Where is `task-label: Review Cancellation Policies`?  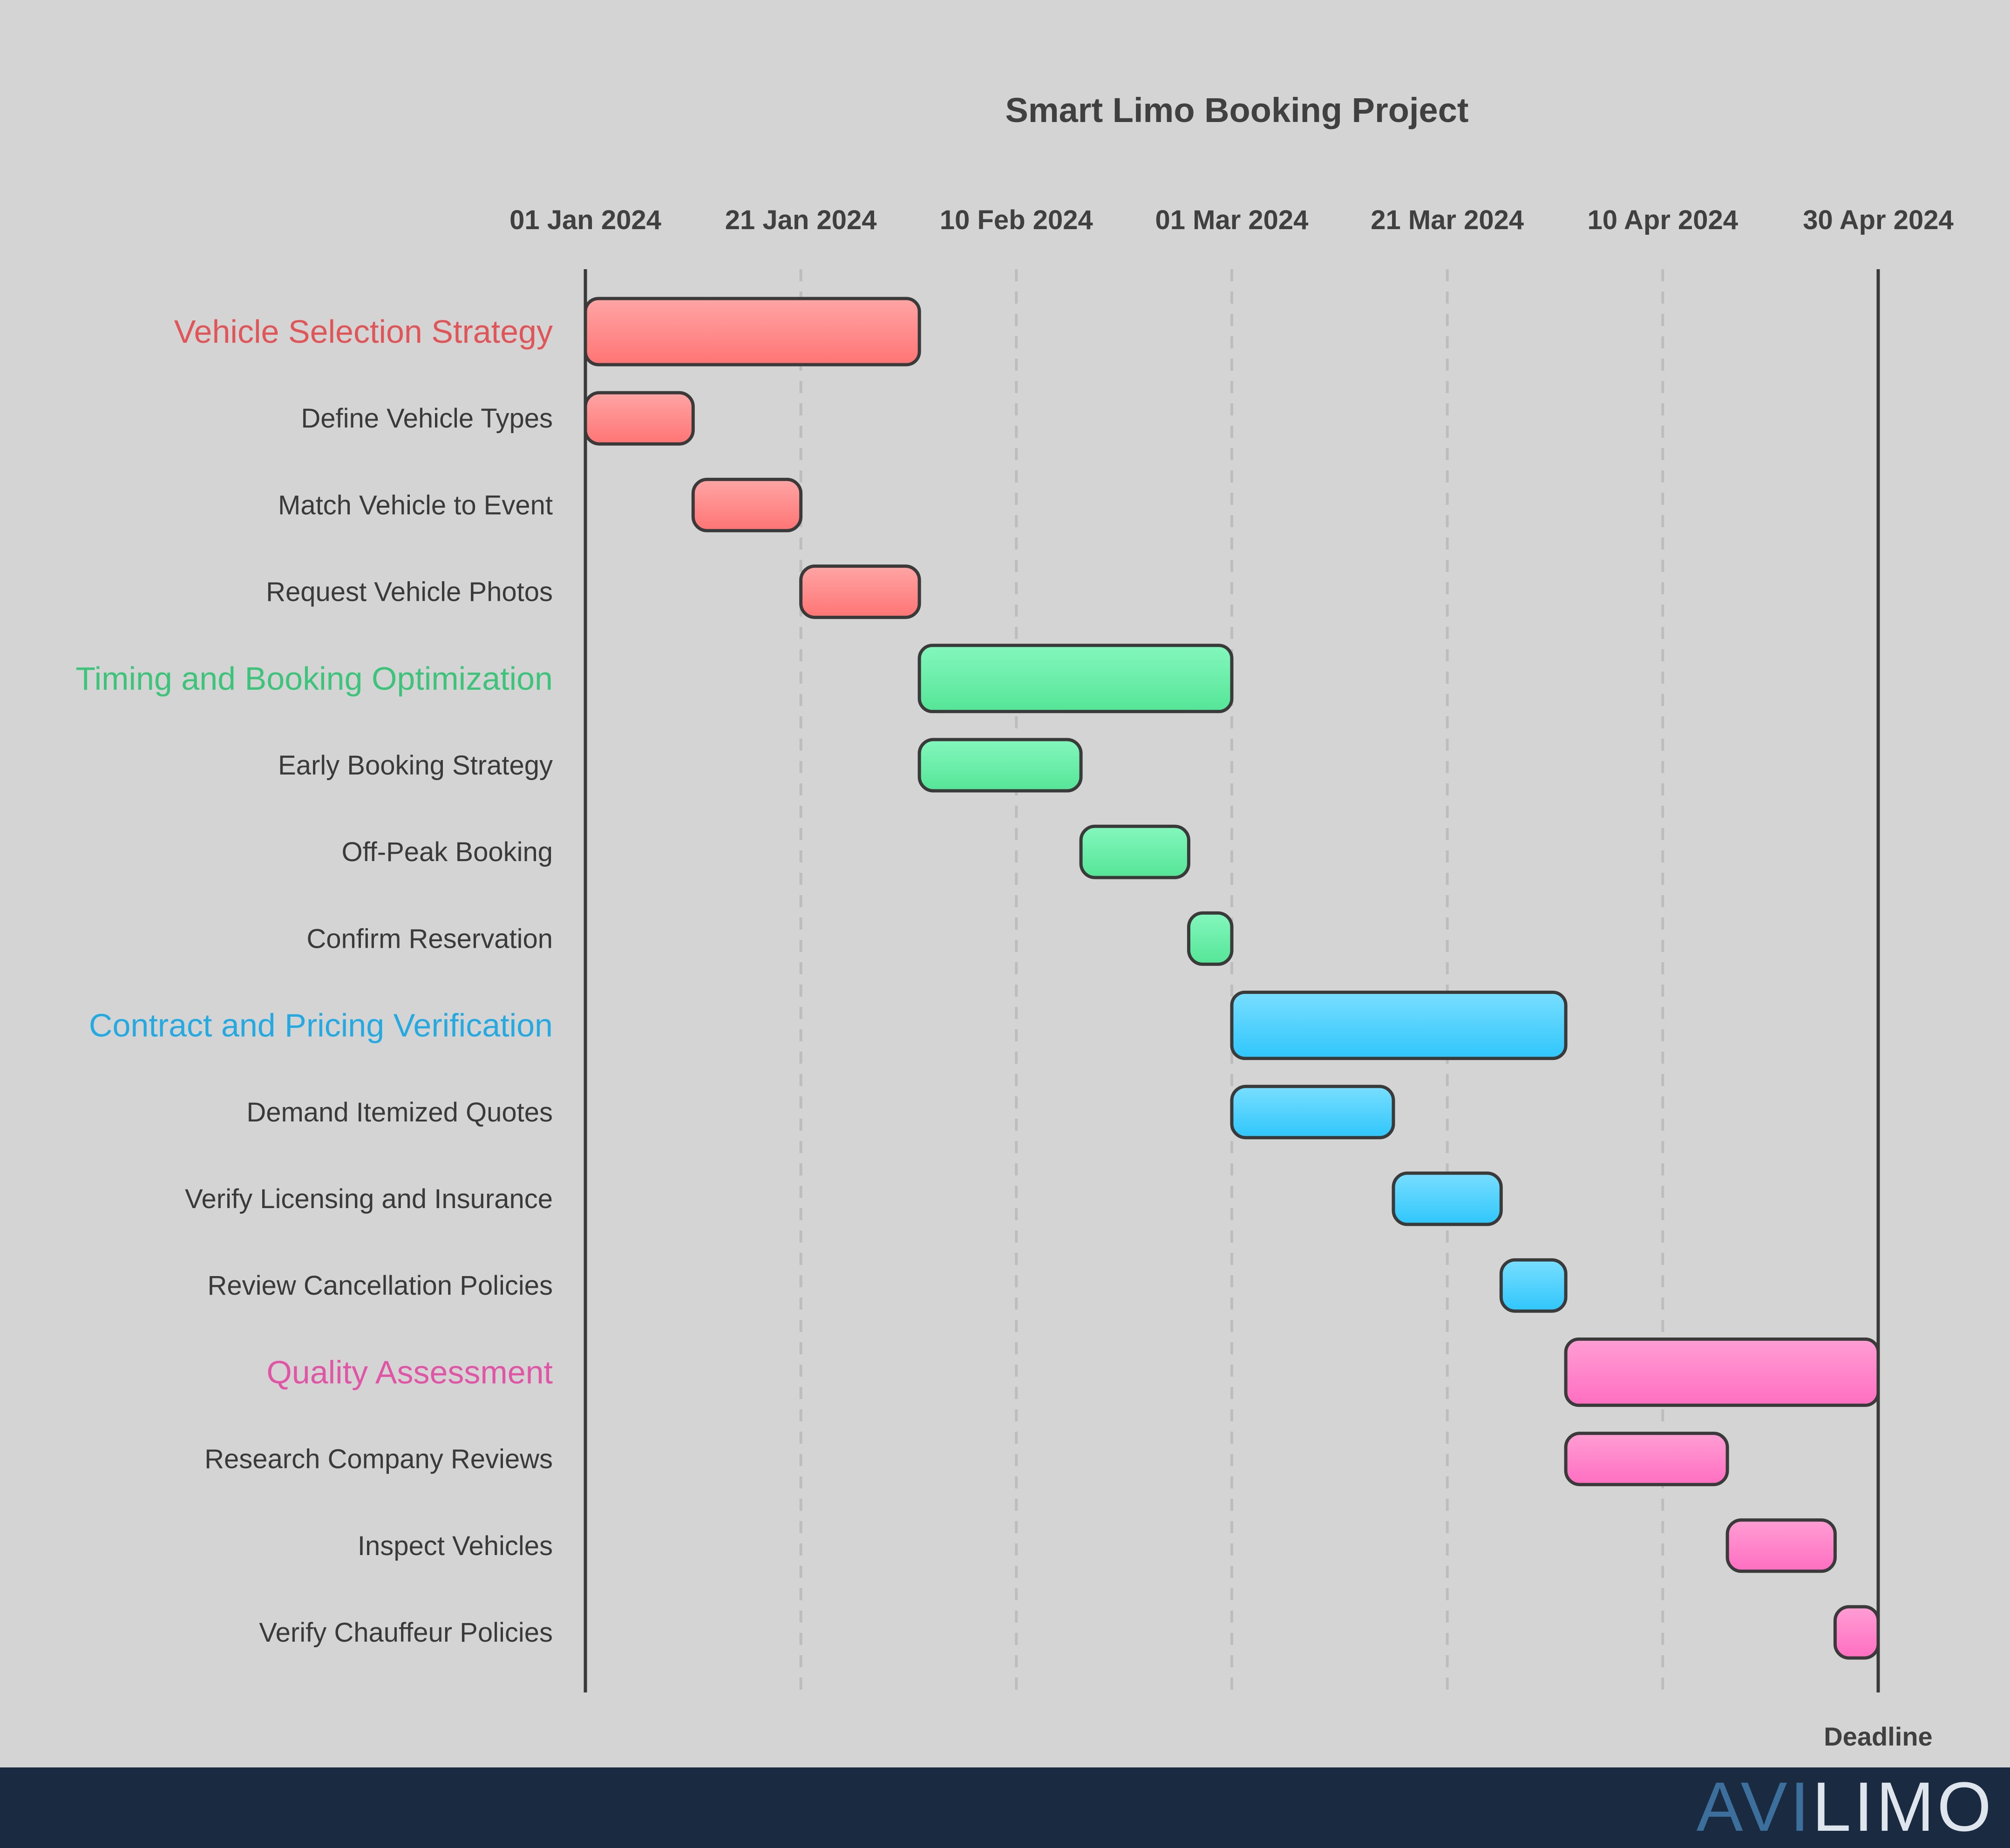
task-label: Review Cancellation Policies is located at coordinates (380, 1285).